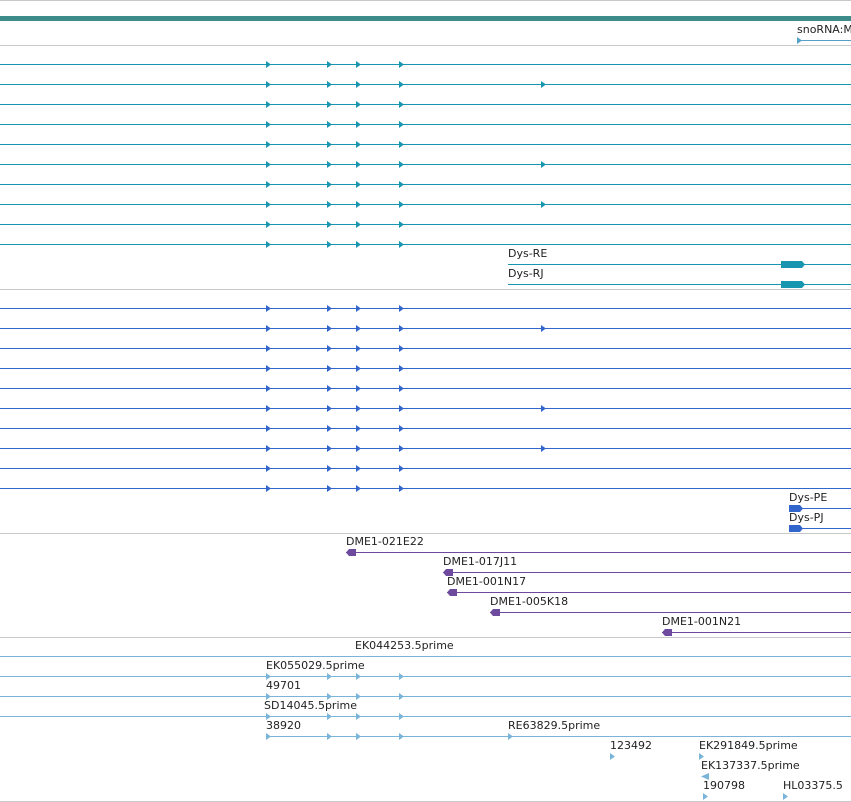 The width and height of the screenshot is (851, 802). Describe the element at coordinates (750, 765) in the screenshot. I see `est-label: EK137337.5prime` at that location.